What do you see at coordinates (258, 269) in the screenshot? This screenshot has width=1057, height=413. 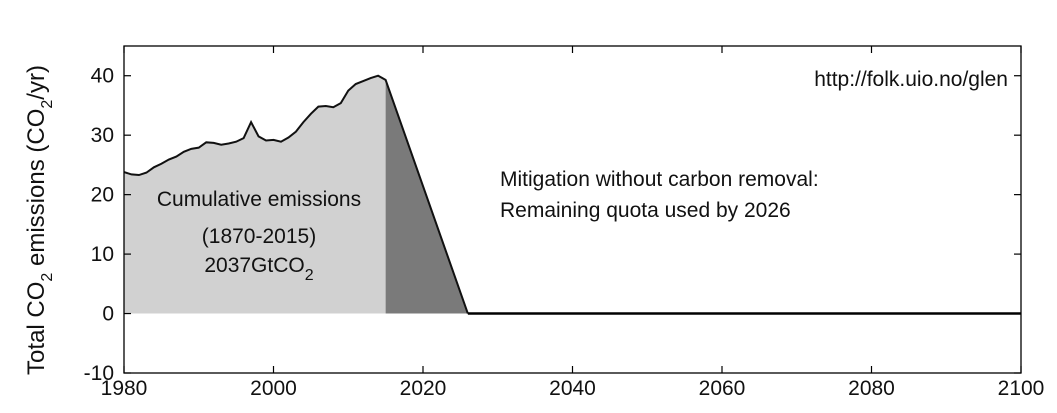 I see `cumulative-line3: 2037GtCO2` at bounding box center [258, 269].